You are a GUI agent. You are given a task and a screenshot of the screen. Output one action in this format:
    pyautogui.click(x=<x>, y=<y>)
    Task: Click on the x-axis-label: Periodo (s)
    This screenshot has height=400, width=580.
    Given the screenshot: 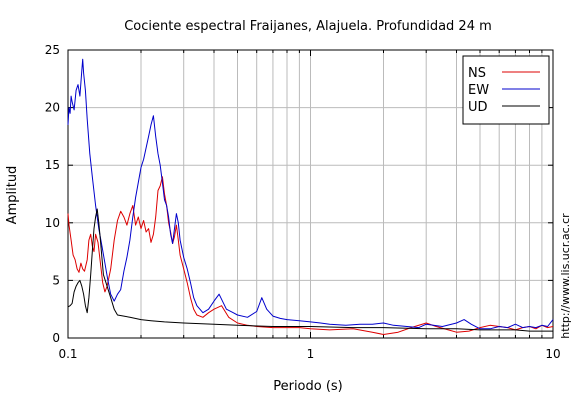 What is the action you would take?
    pyautogui.click(x=308, y=386)
    